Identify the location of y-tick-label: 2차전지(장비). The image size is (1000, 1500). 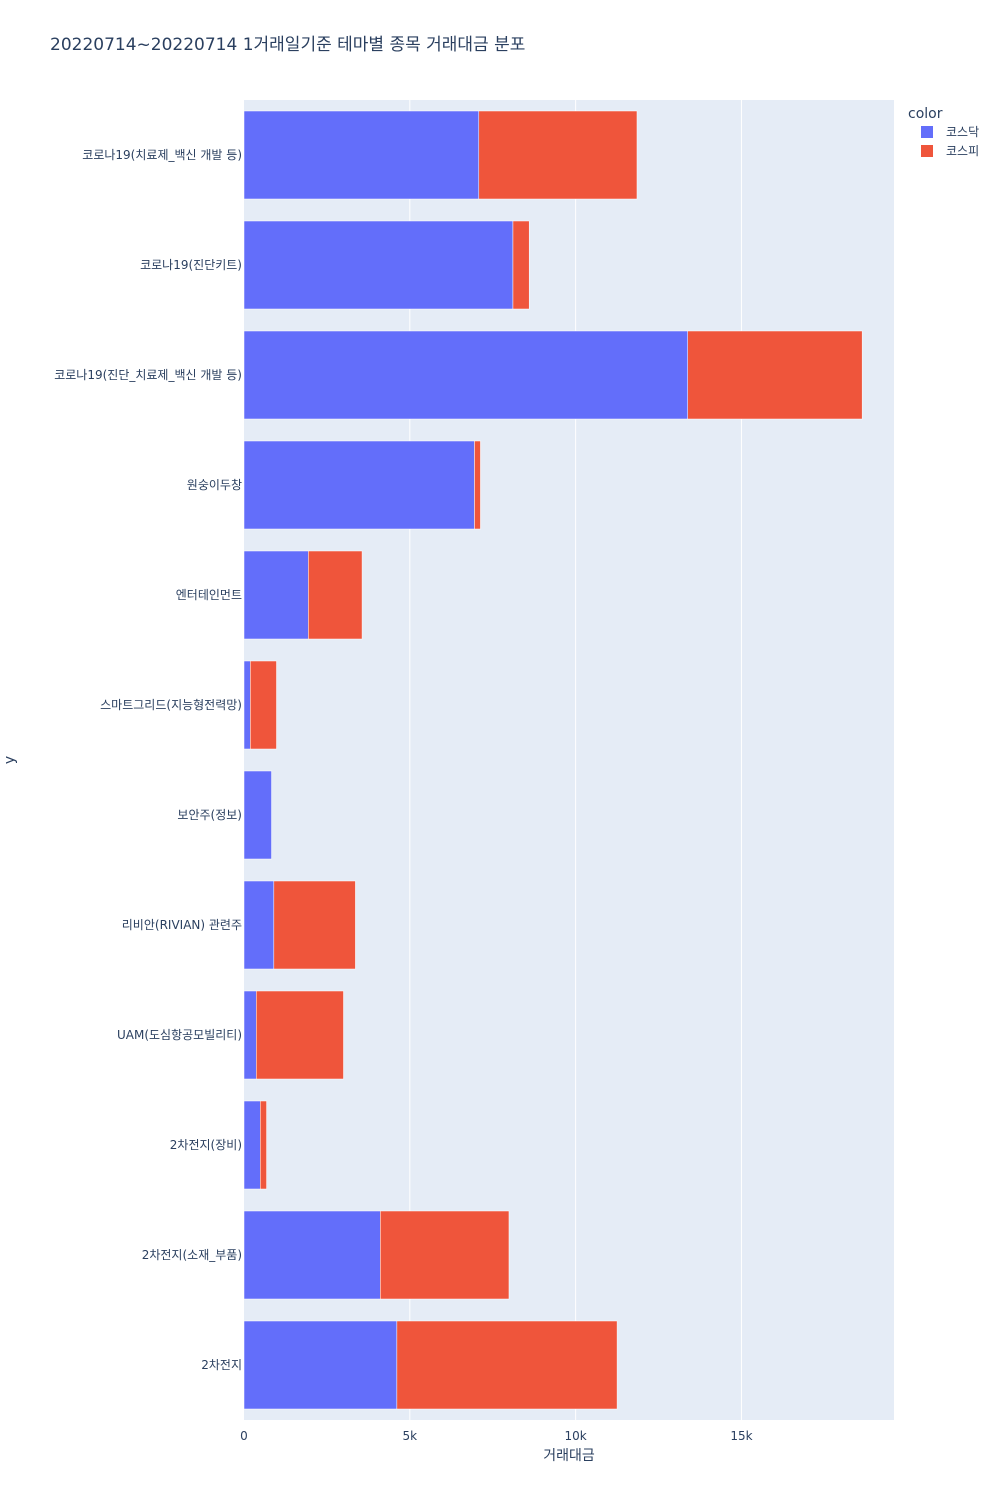
(206, 1145).